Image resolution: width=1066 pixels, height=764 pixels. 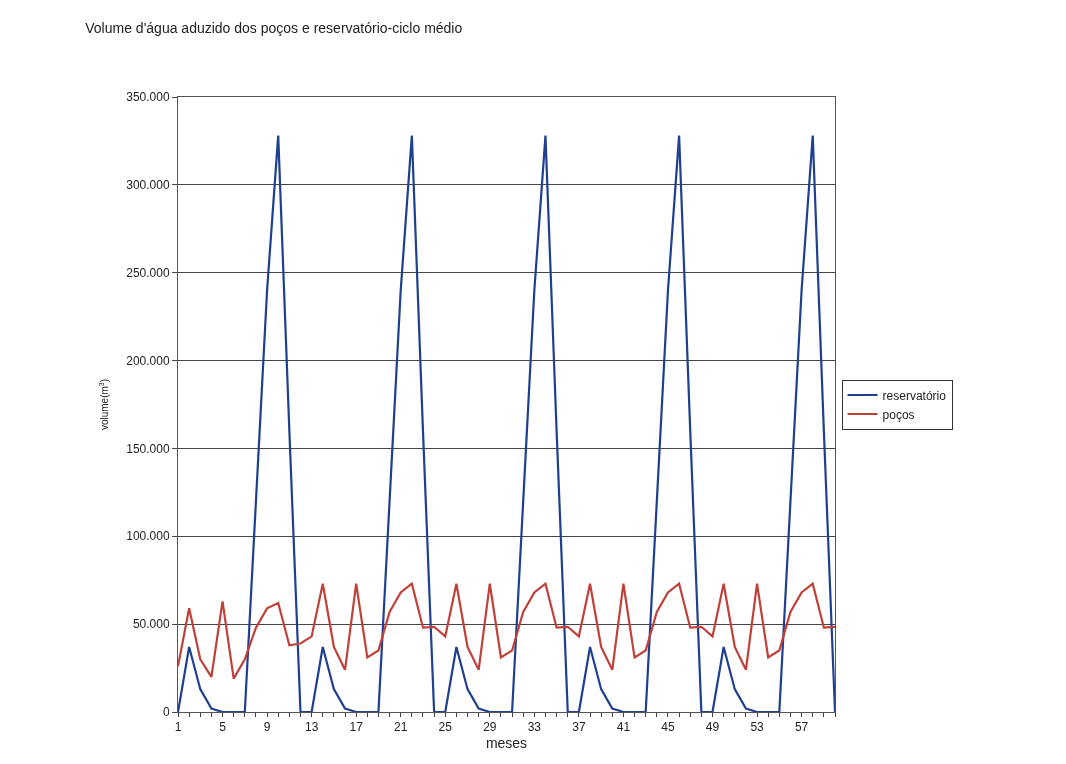 What do you see at coordinates (506, 742) in the screenshot?
I see `x-axis-title: meses` at bounding box center [506, 742].